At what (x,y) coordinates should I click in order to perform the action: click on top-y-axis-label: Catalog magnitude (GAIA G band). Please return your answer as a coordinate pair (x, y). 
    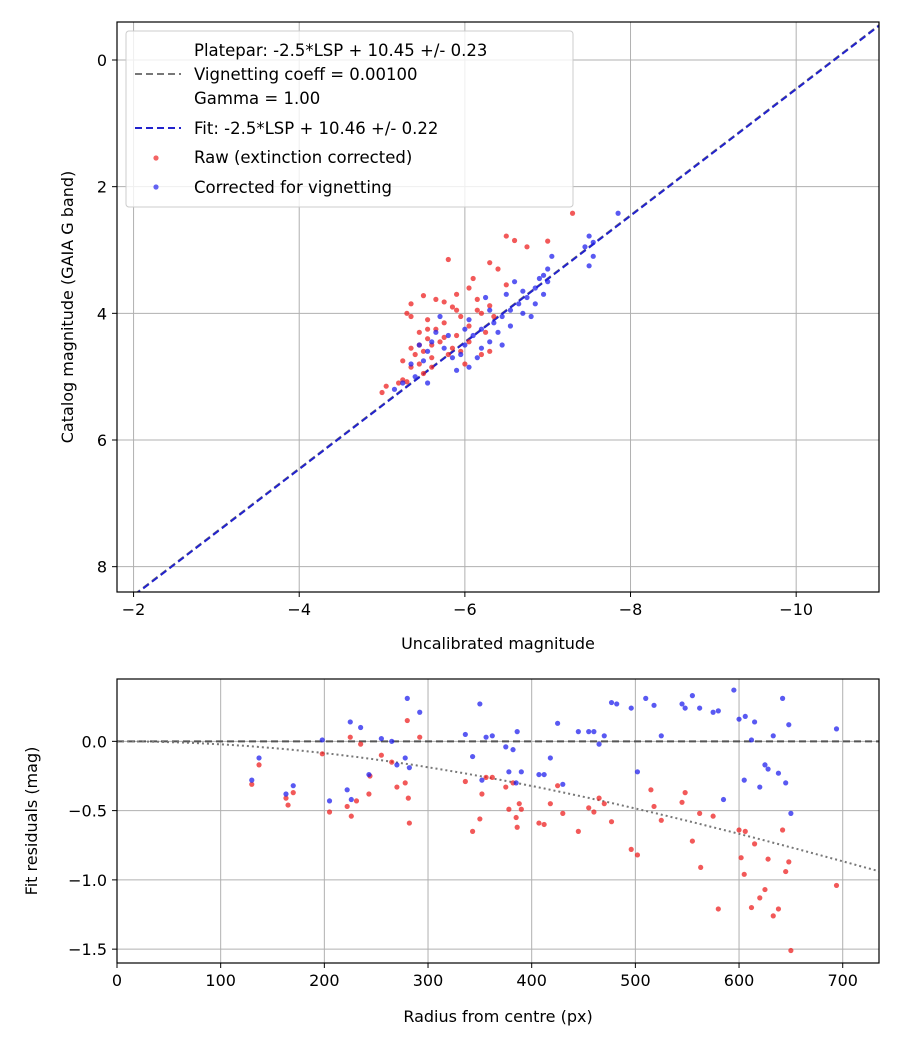
    Looking at the image, I should click on (67, 307).